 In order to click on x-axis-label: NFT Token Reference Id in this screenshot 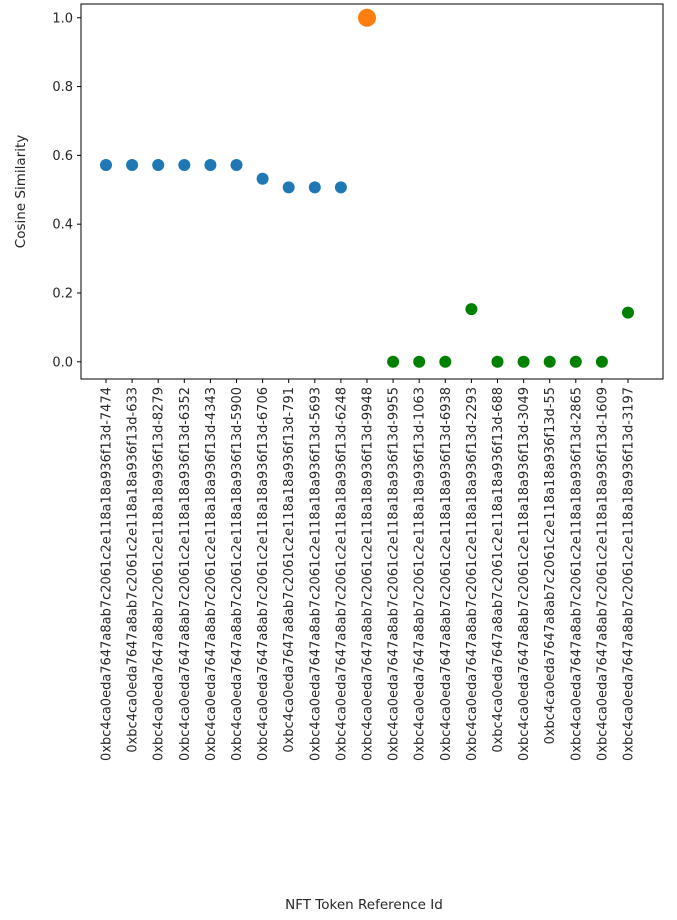, I will do `click(364, 905)`.